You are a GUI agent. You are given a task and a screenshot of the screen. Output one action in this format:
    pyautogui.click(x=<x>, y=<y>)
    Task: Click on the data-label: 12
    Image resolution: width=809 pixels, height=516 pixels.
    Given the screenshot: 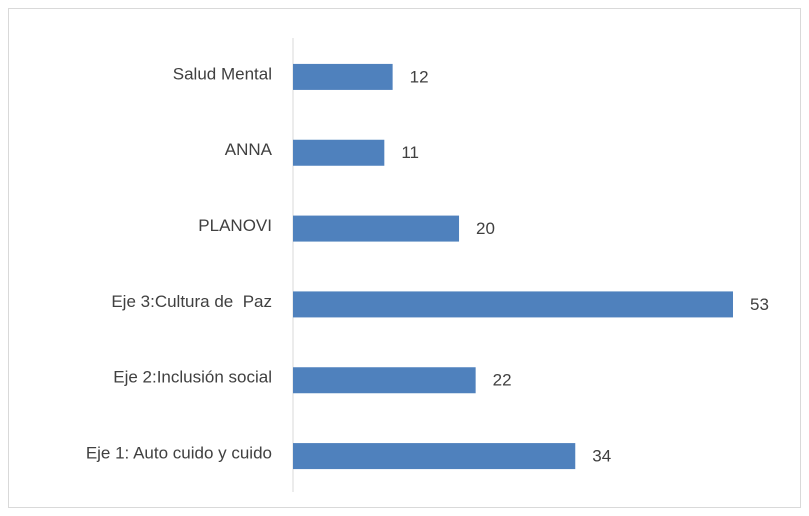 What is the action you would take?
    pyautogui.click(x=419, y=76)
    